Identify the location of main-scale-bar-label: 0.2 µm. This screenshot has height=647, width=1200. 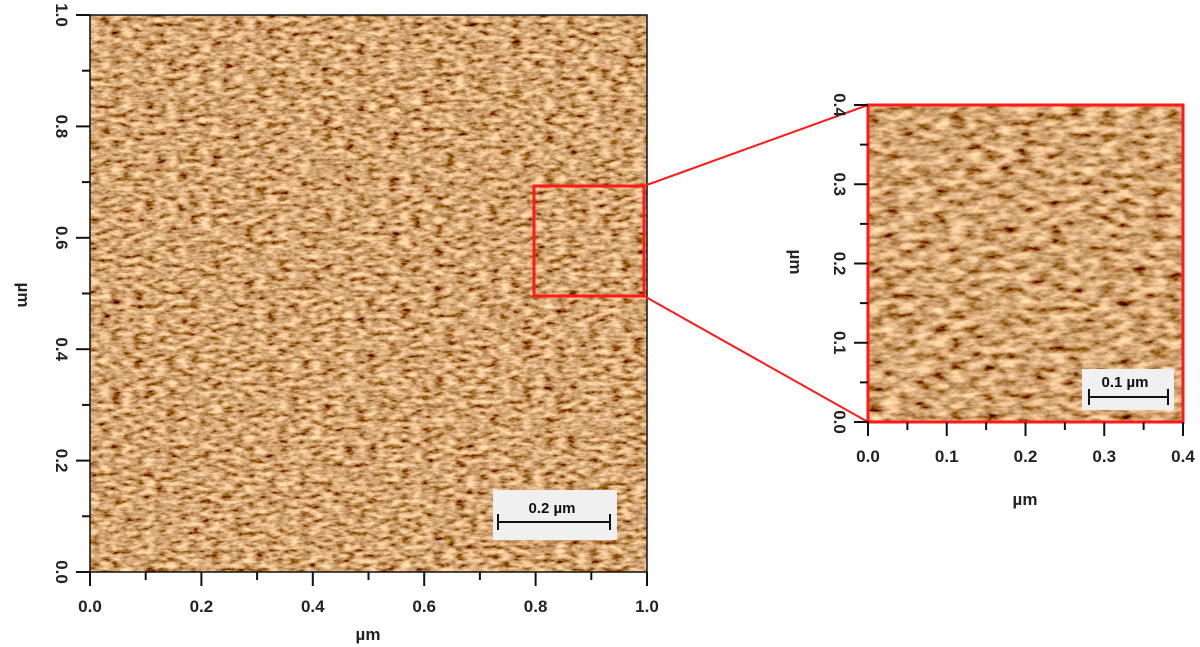
(552, 508).